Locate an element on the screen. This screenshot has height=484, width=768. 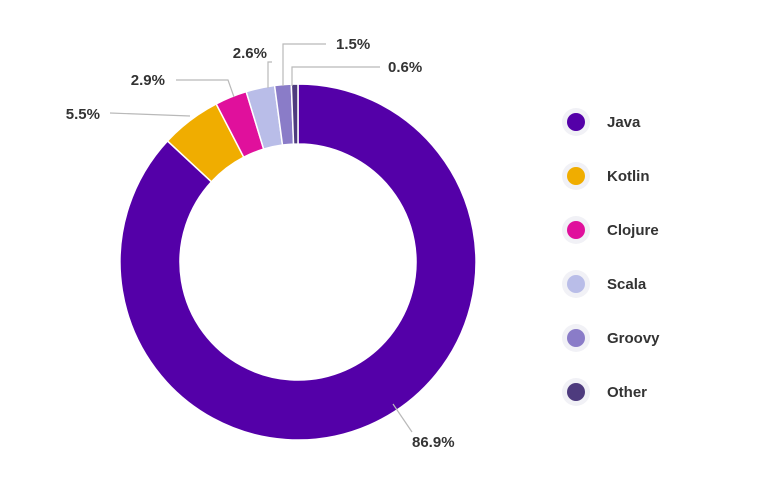
legend-item-clojure: Clojure is located at coordinates (610, 230).